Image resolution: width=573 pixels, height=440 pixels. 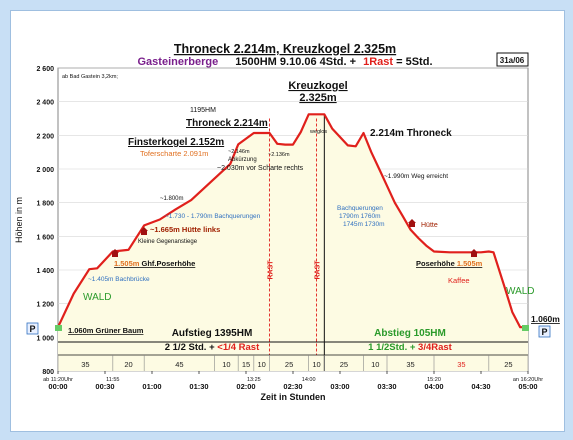 I want to click on y-tick-label: 800, so click(x=48, y=372).